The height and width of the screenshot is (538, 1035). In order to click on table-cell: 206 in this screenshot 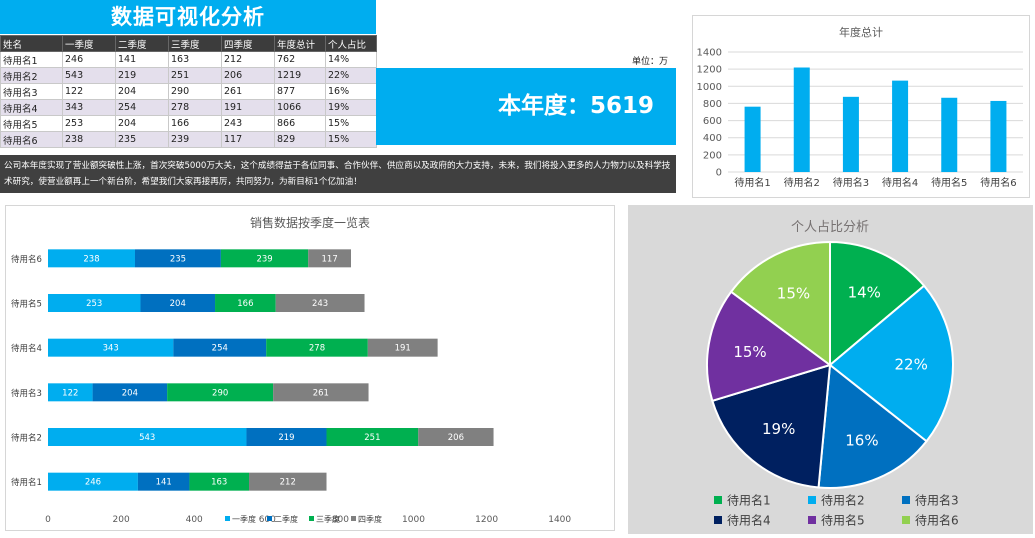, I will do `click(248, 75)`.